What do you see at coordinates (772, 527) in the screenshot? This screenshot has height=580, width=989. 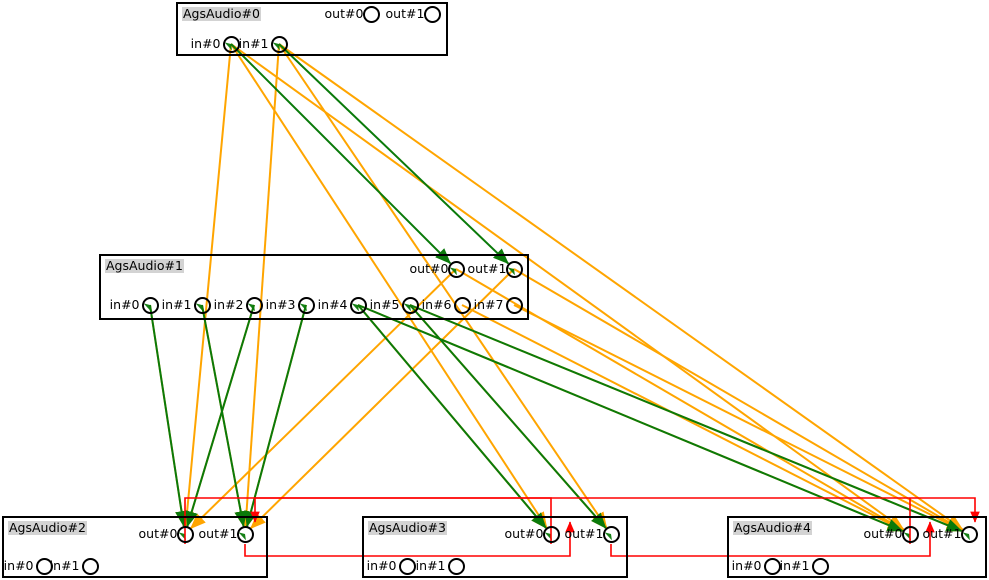 I see `node-title: AgsAudio#4` at bounding box center [772, 527].